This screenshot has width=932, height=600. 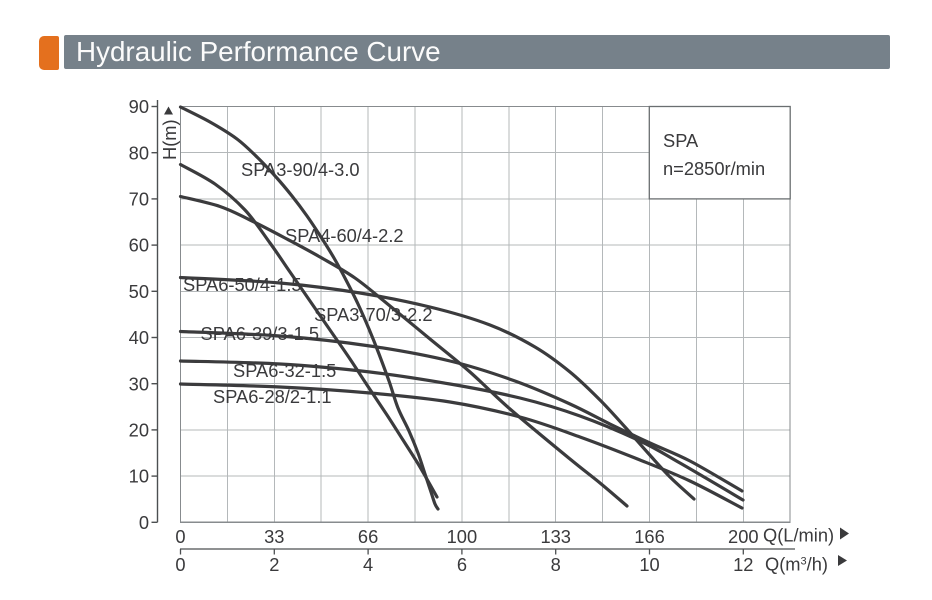 What do you see at coordinates (556, 564) in the screenshot?
I see `svg-text: 8` at bounding box center [556, 564].